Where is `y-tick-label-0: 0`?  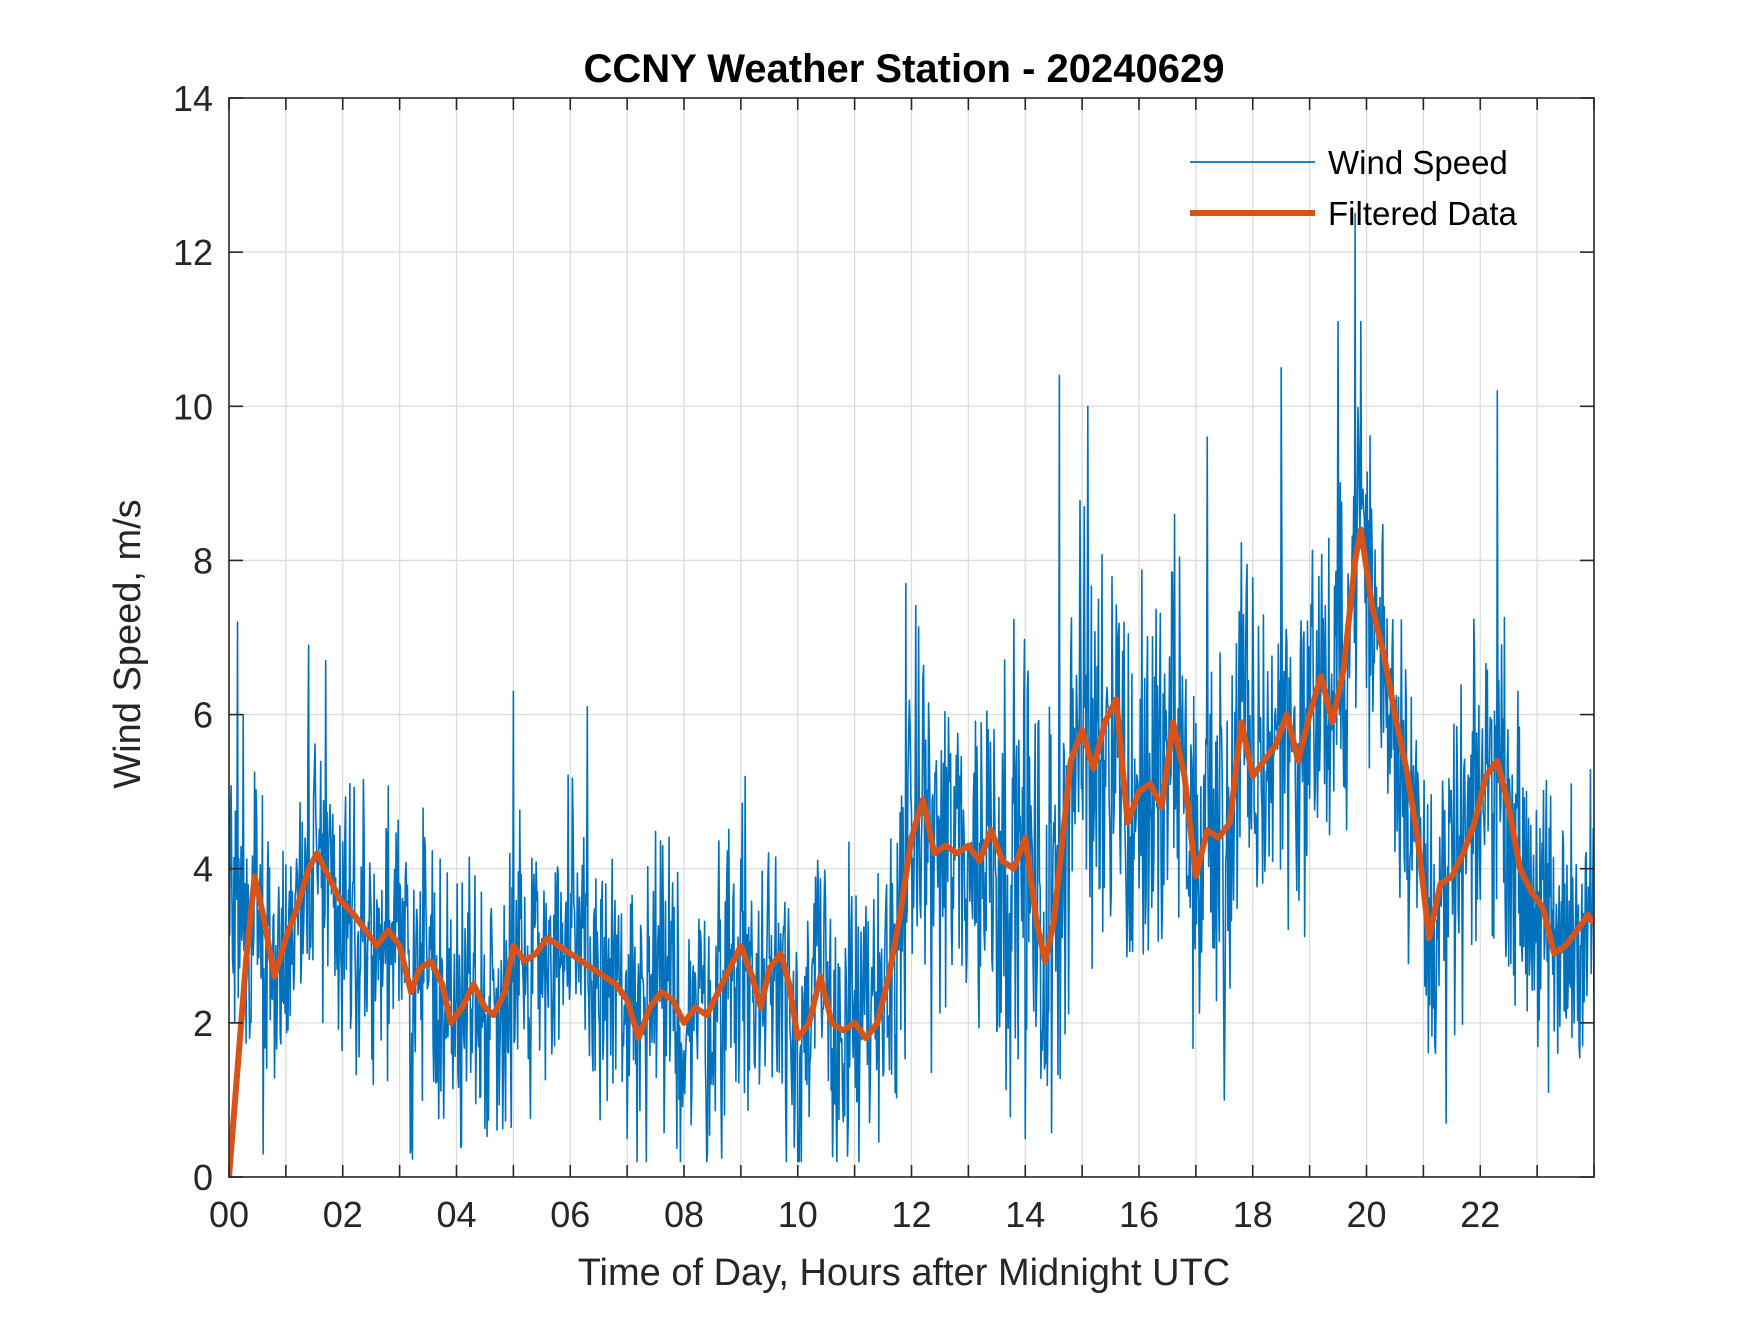 y-tick-label-0: 0 is located at coordinates (203, 1177).